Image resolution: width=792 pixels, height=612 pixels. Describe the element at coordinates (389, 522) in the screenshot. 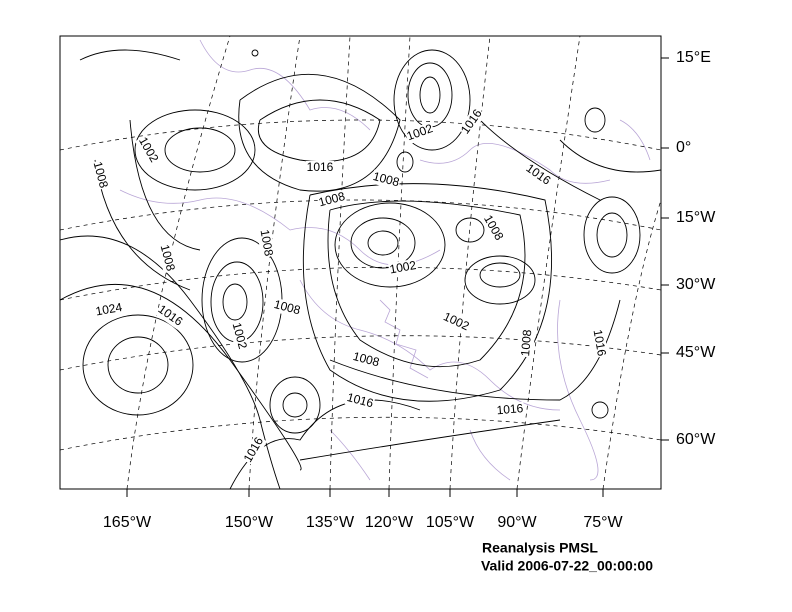

I see `lon-label: 120°W` at that location.